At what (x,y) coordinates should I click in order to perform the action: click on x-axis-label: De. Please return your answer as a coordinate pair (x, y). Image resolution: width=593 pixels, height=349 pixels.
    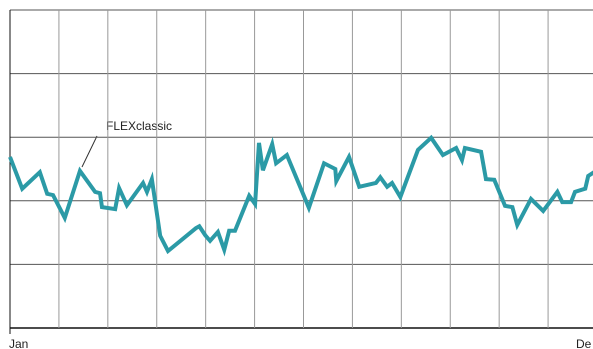
    Looking at the image, I should click on (584, 343).